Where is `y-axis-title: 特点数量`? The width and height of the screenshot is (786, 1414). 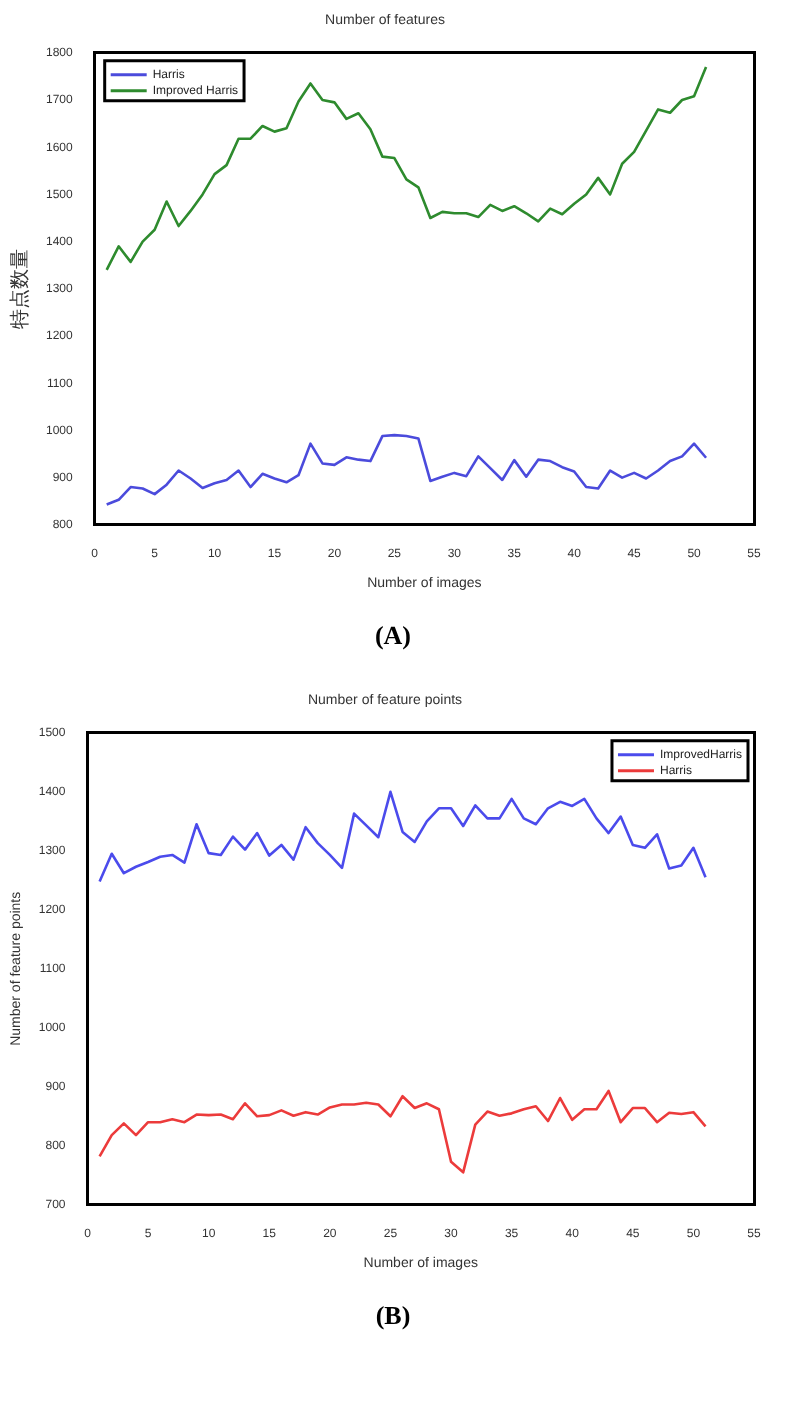
y-axis-title: 特点数量 is located at coordinates (19, 288).